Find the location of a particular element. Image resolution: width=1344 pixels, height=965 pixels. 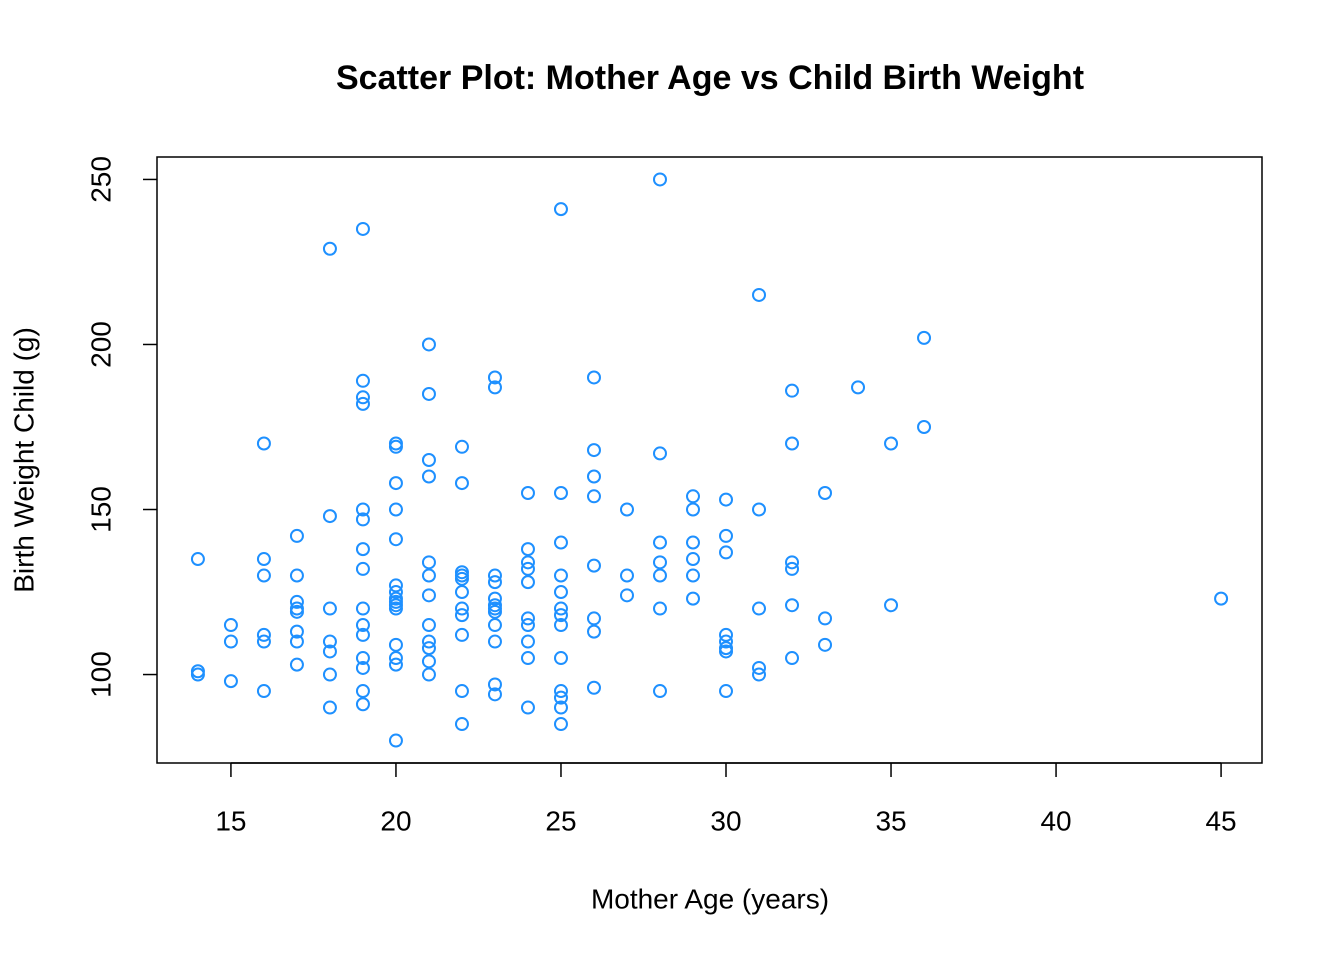

x-axis-label: Mother Age (years) is located at coordinates (710, 898).